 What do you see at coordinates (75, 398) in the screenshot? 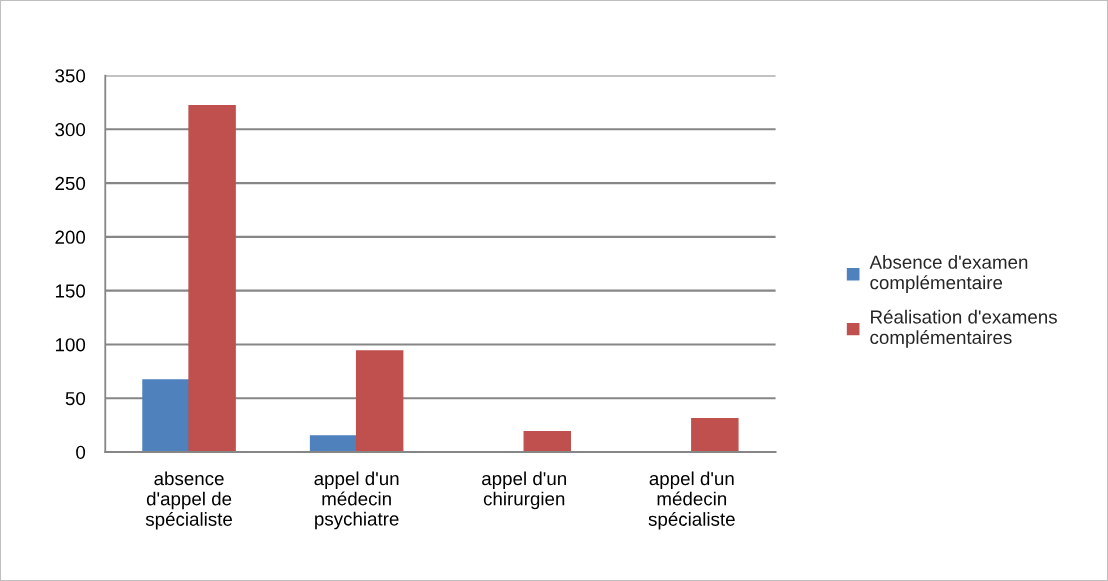
I see `y-tick-label: 50` at bounding box center [75, 398].